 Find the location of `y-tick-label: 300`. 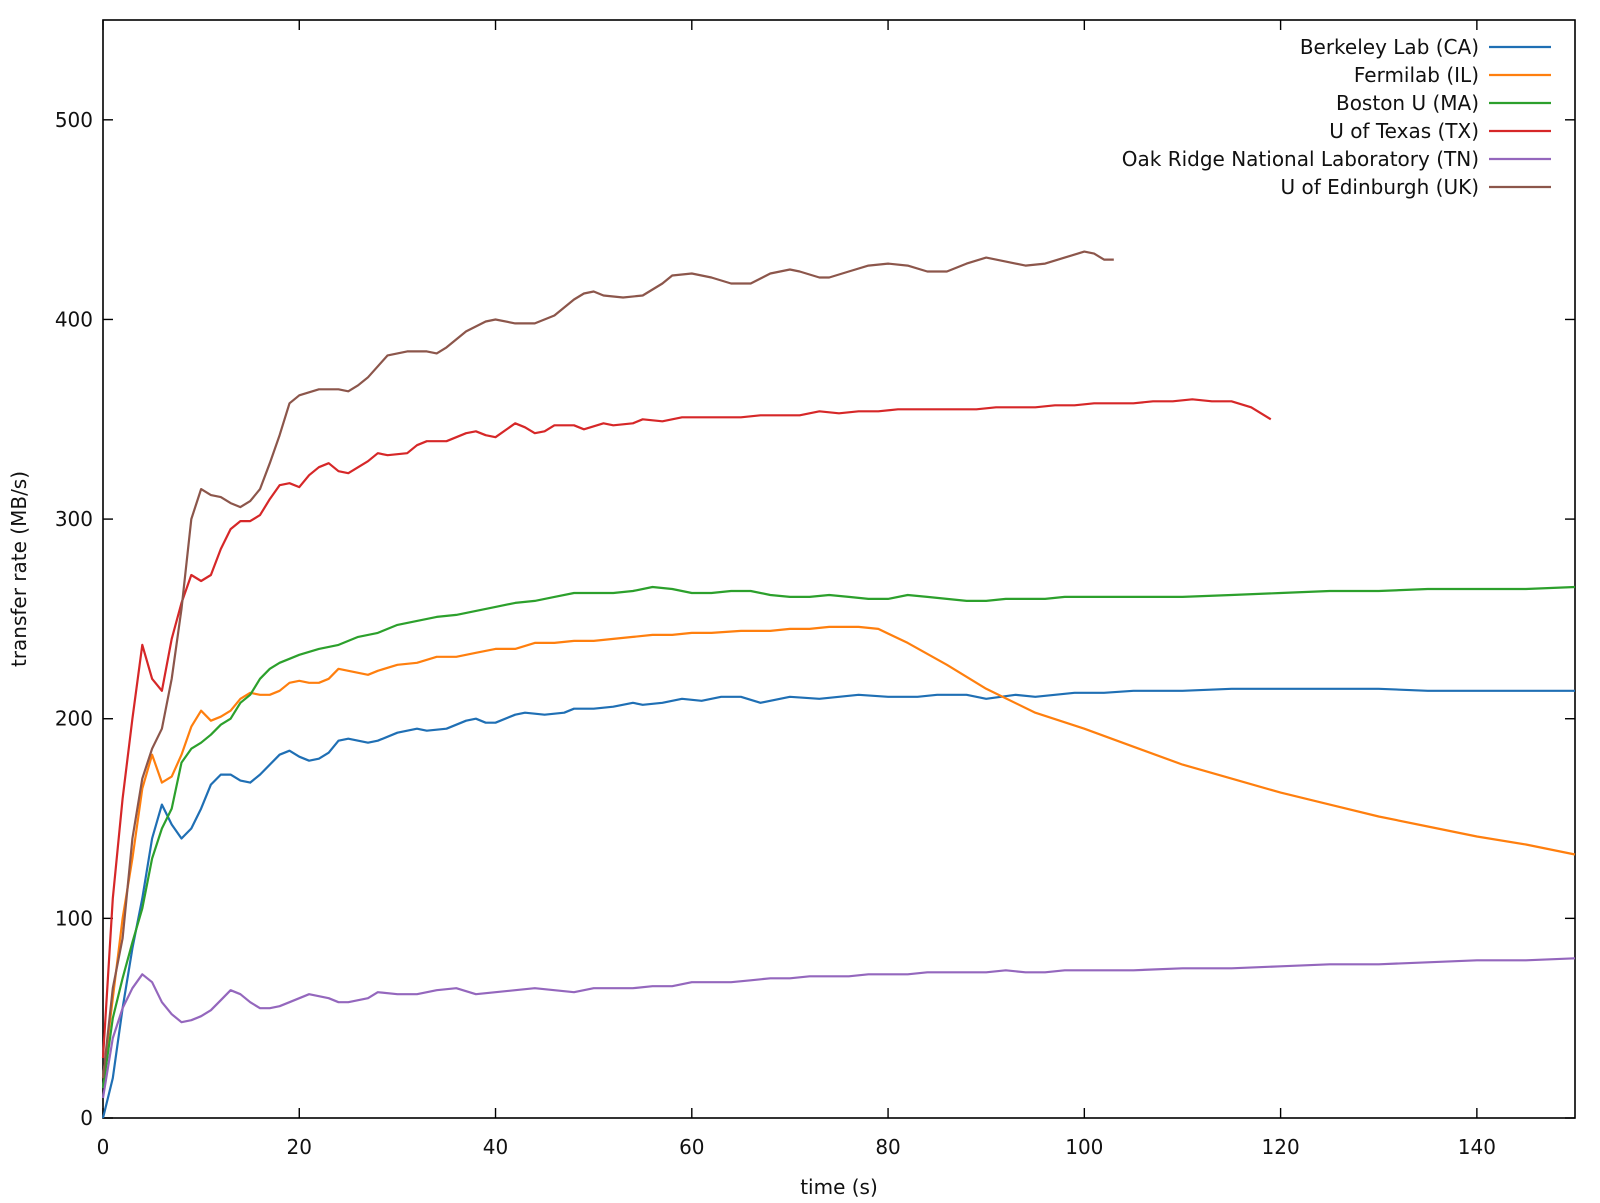

y-tick-label: 300 is located at coordinates (74, 519).